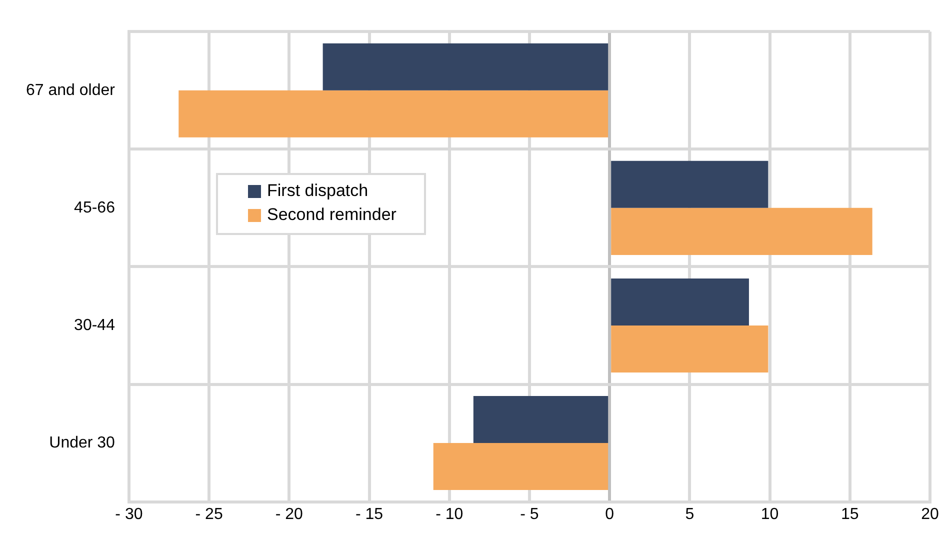 This screenshot has height=539, width=952. I want to click on legend-label: First dispatch, so click(317, 191).